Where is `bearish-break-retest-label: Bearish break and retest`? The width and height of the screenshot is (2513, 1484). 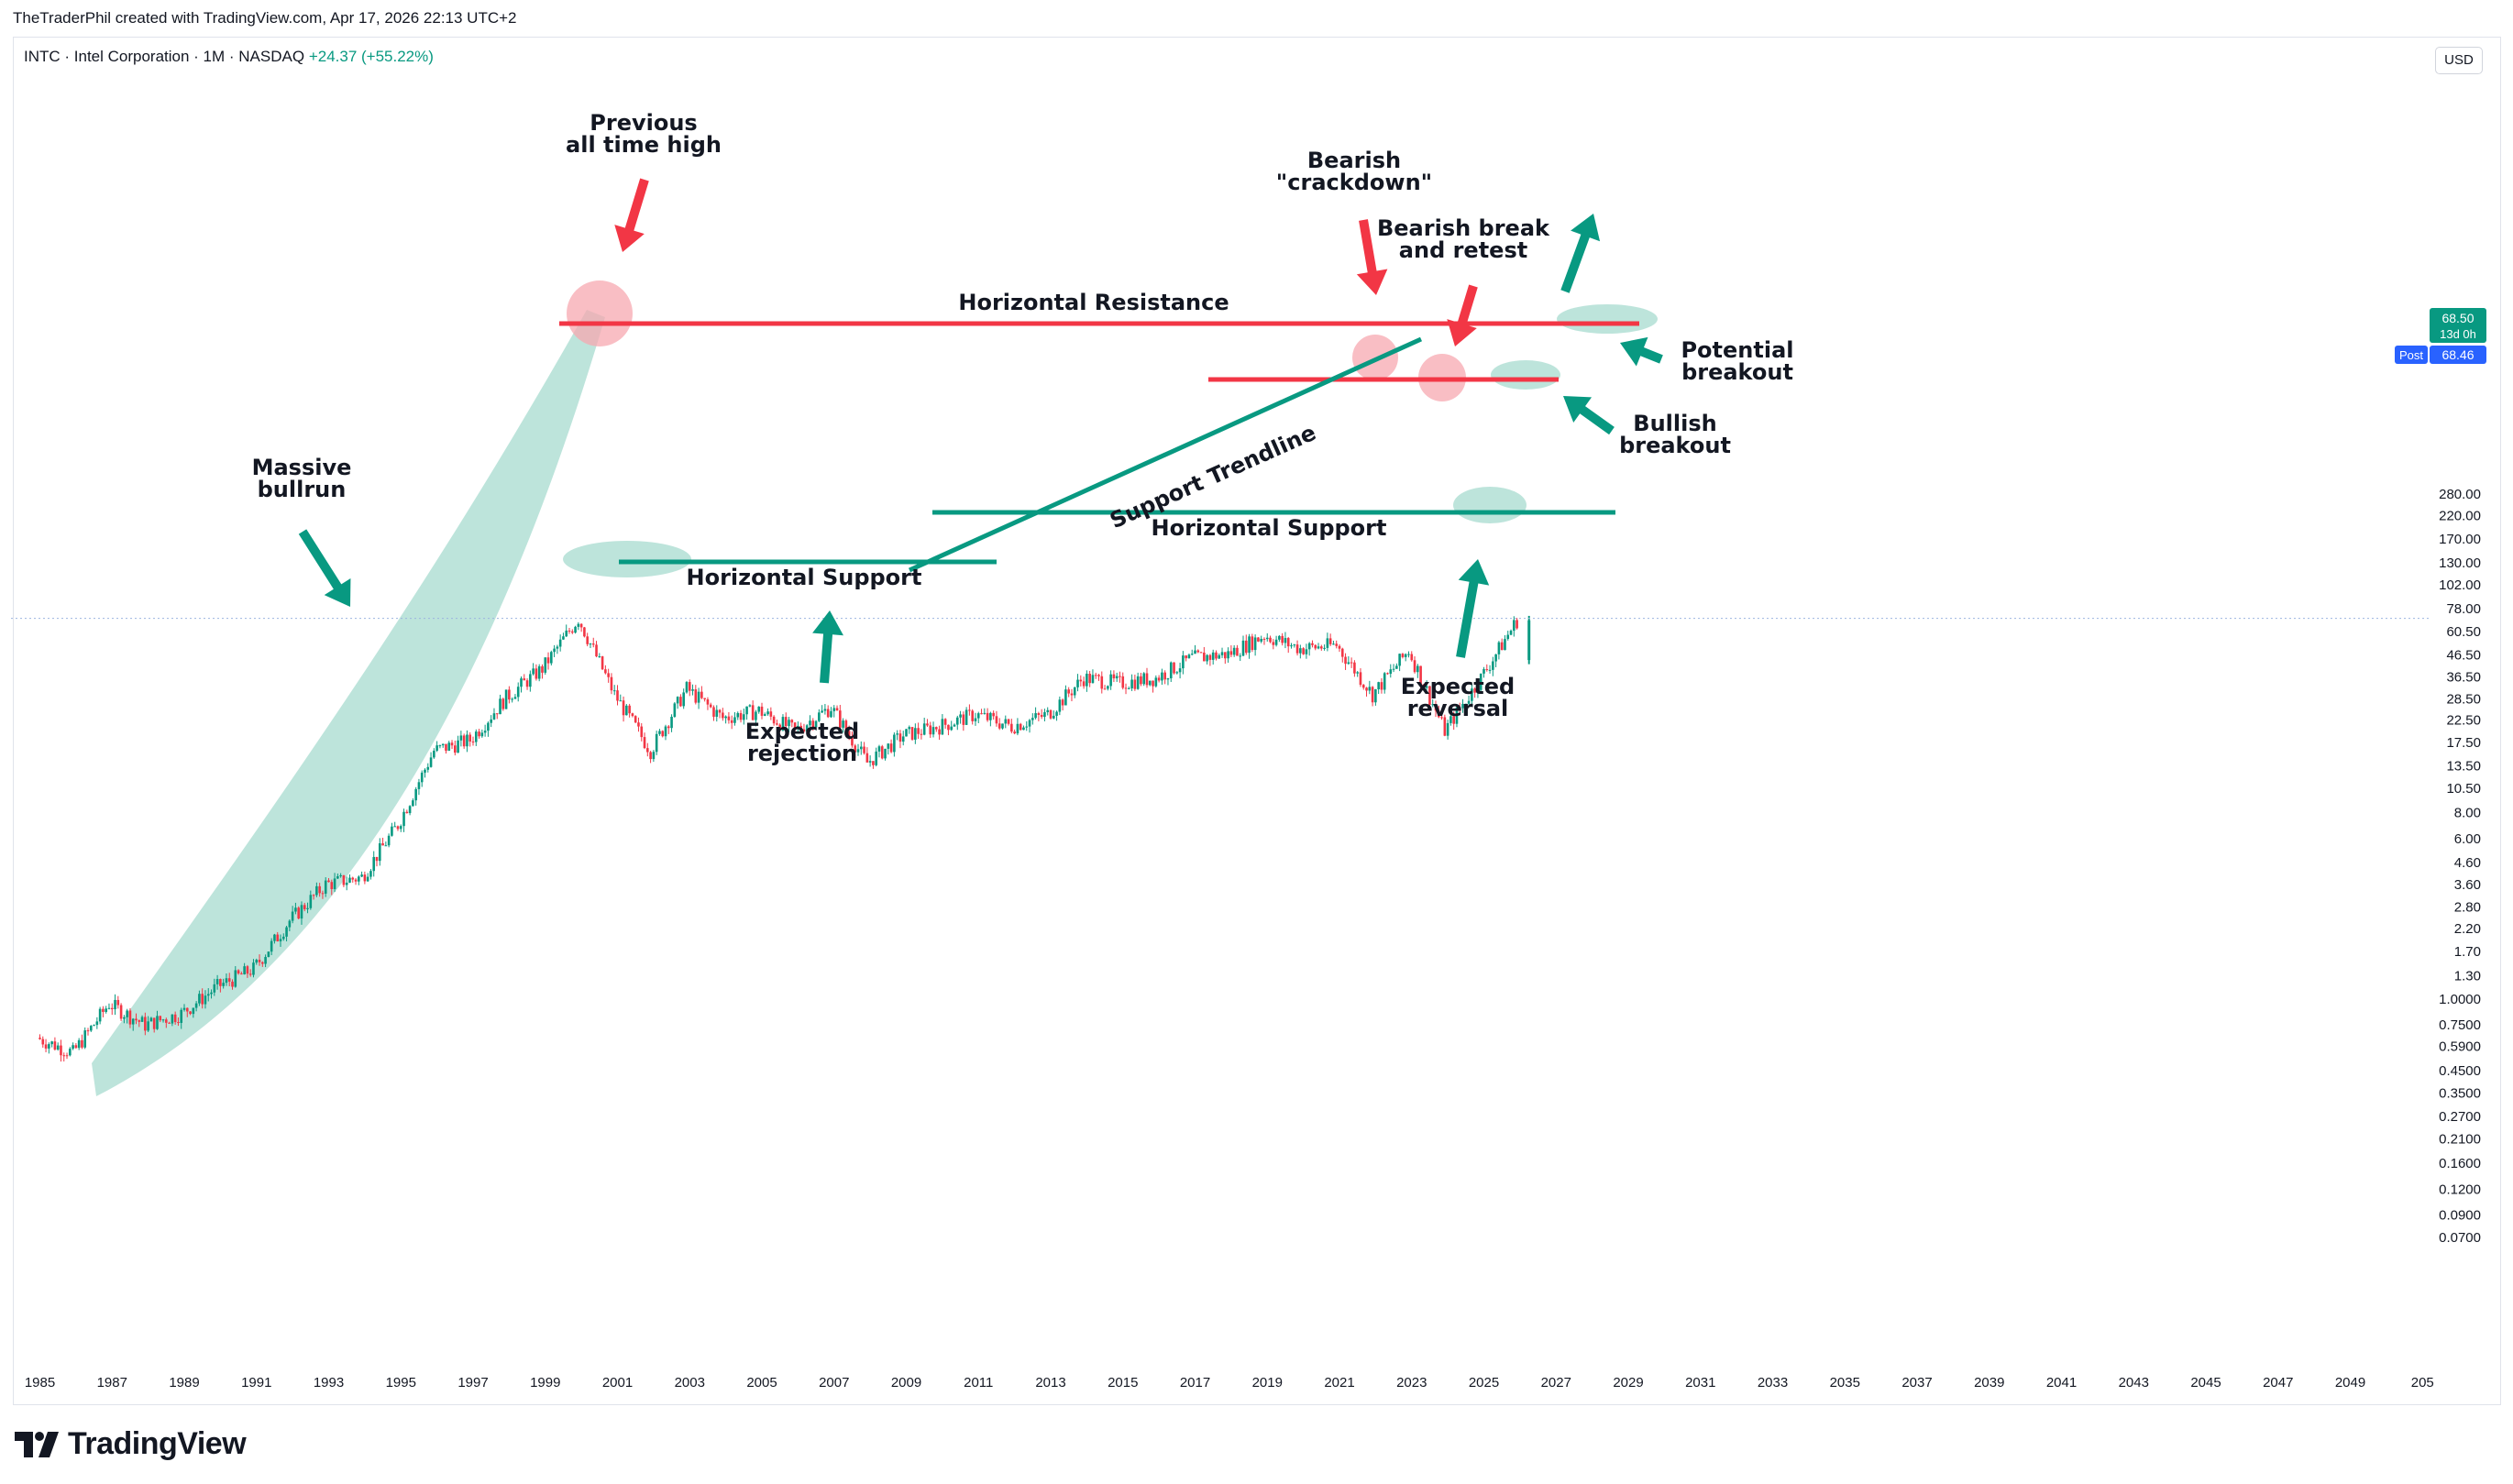 bearish-break-retest-label: Bearish break and retest is located at coordinates (1463, 239).